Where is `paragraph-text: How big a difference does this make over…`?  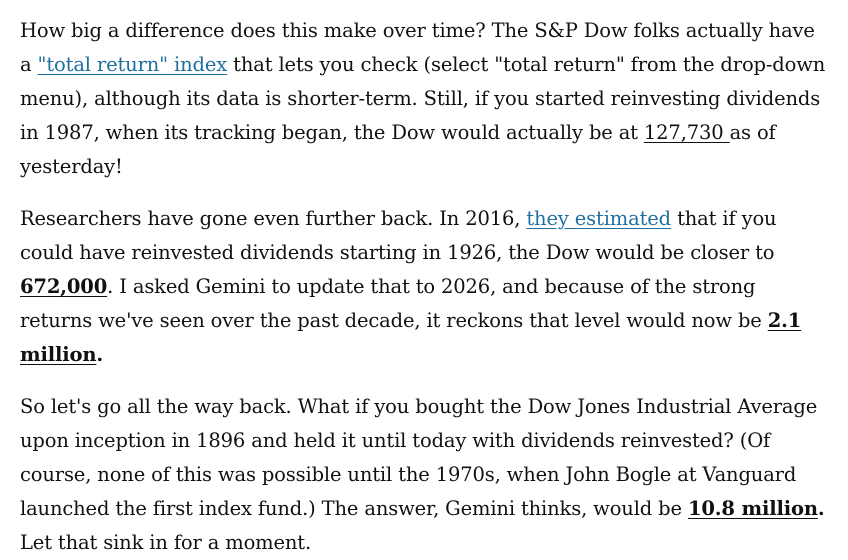
paragraph-text: How big a difference does this make over… is located at coordinates (417, 47).